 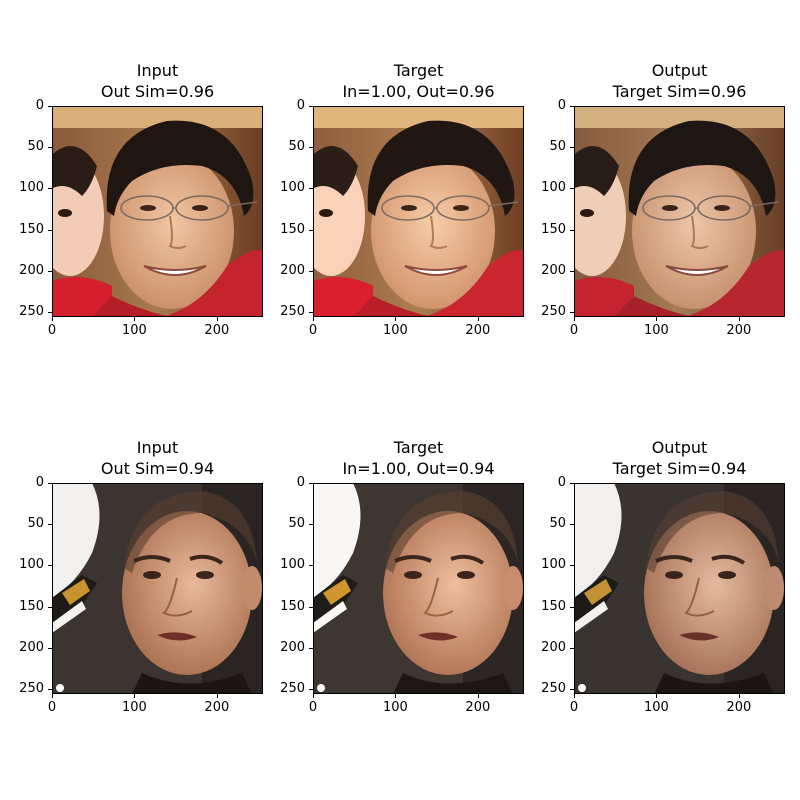 I want to click on panel-title-line2: Target Sim=0.94, so click(x=679, y=468).